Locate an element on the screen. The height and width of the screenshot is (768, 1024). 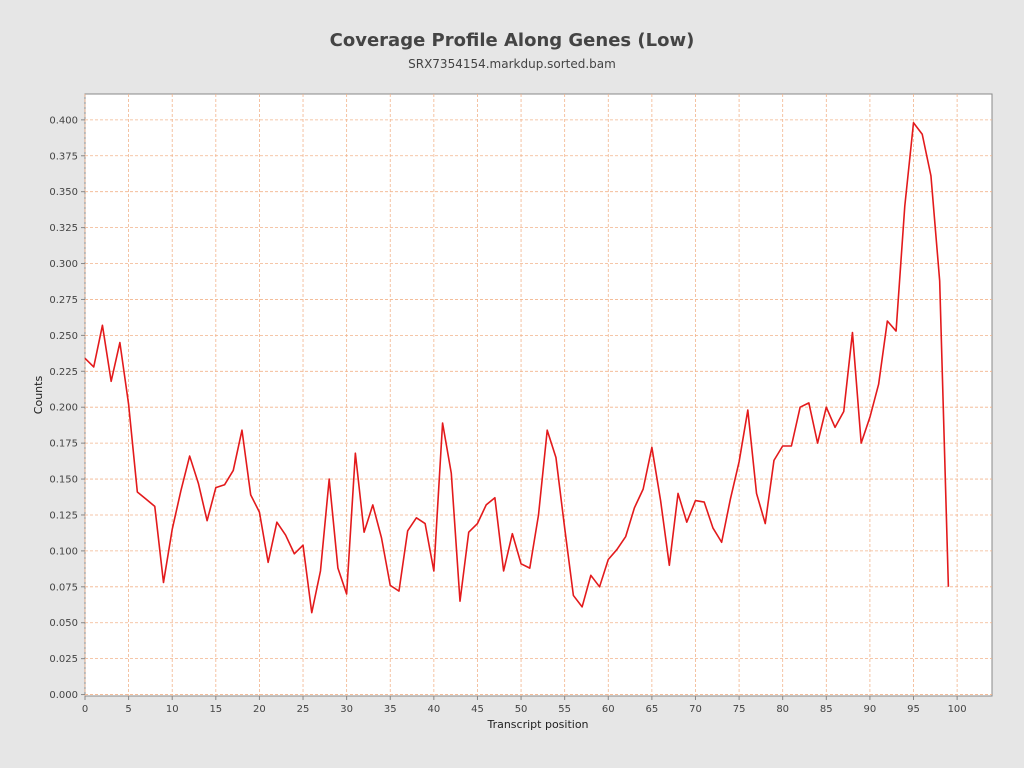
y-tick-label: 0.350 is located at coordinates (63, 192).